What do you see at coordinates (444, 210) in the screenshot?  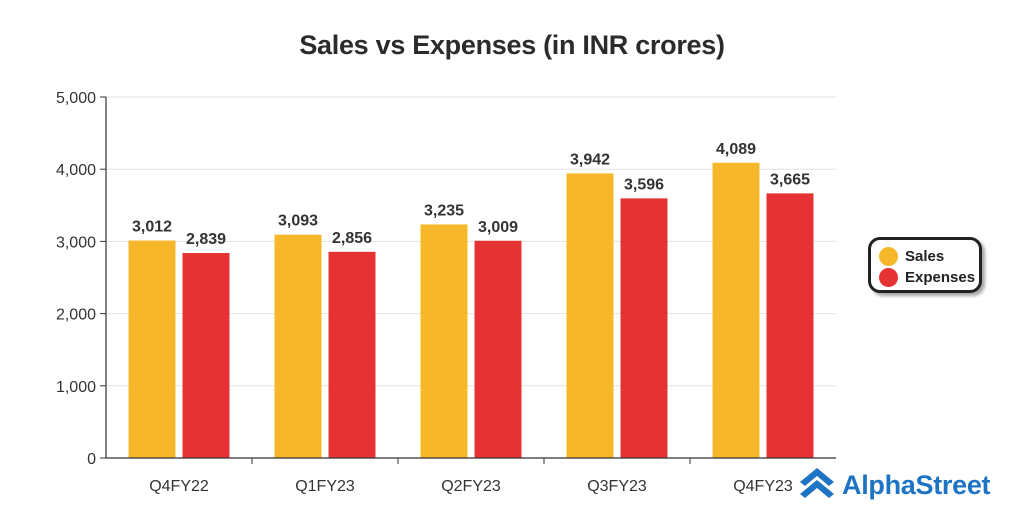 I see `value-label-sales-q2fy23: 3,235` at bounding box center [444, 210].